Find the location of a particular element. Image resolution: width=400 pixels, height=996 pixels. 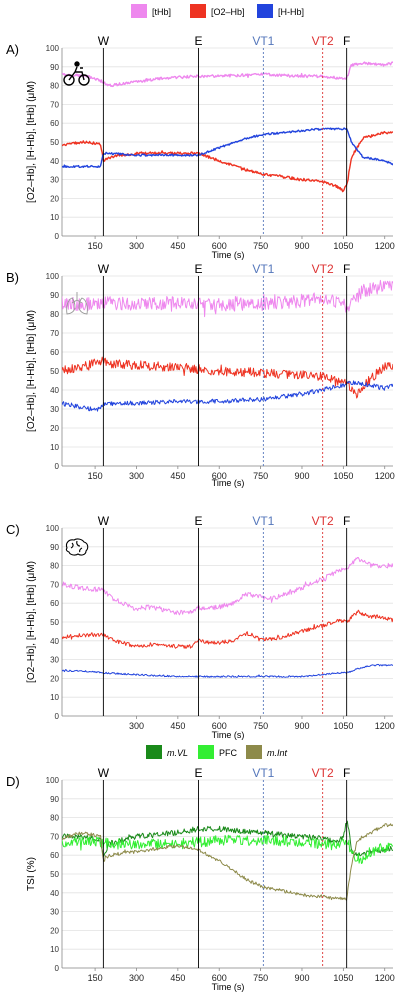

legend-bottom: m.VL PFC m.Int is located at coordinates (217, 752).